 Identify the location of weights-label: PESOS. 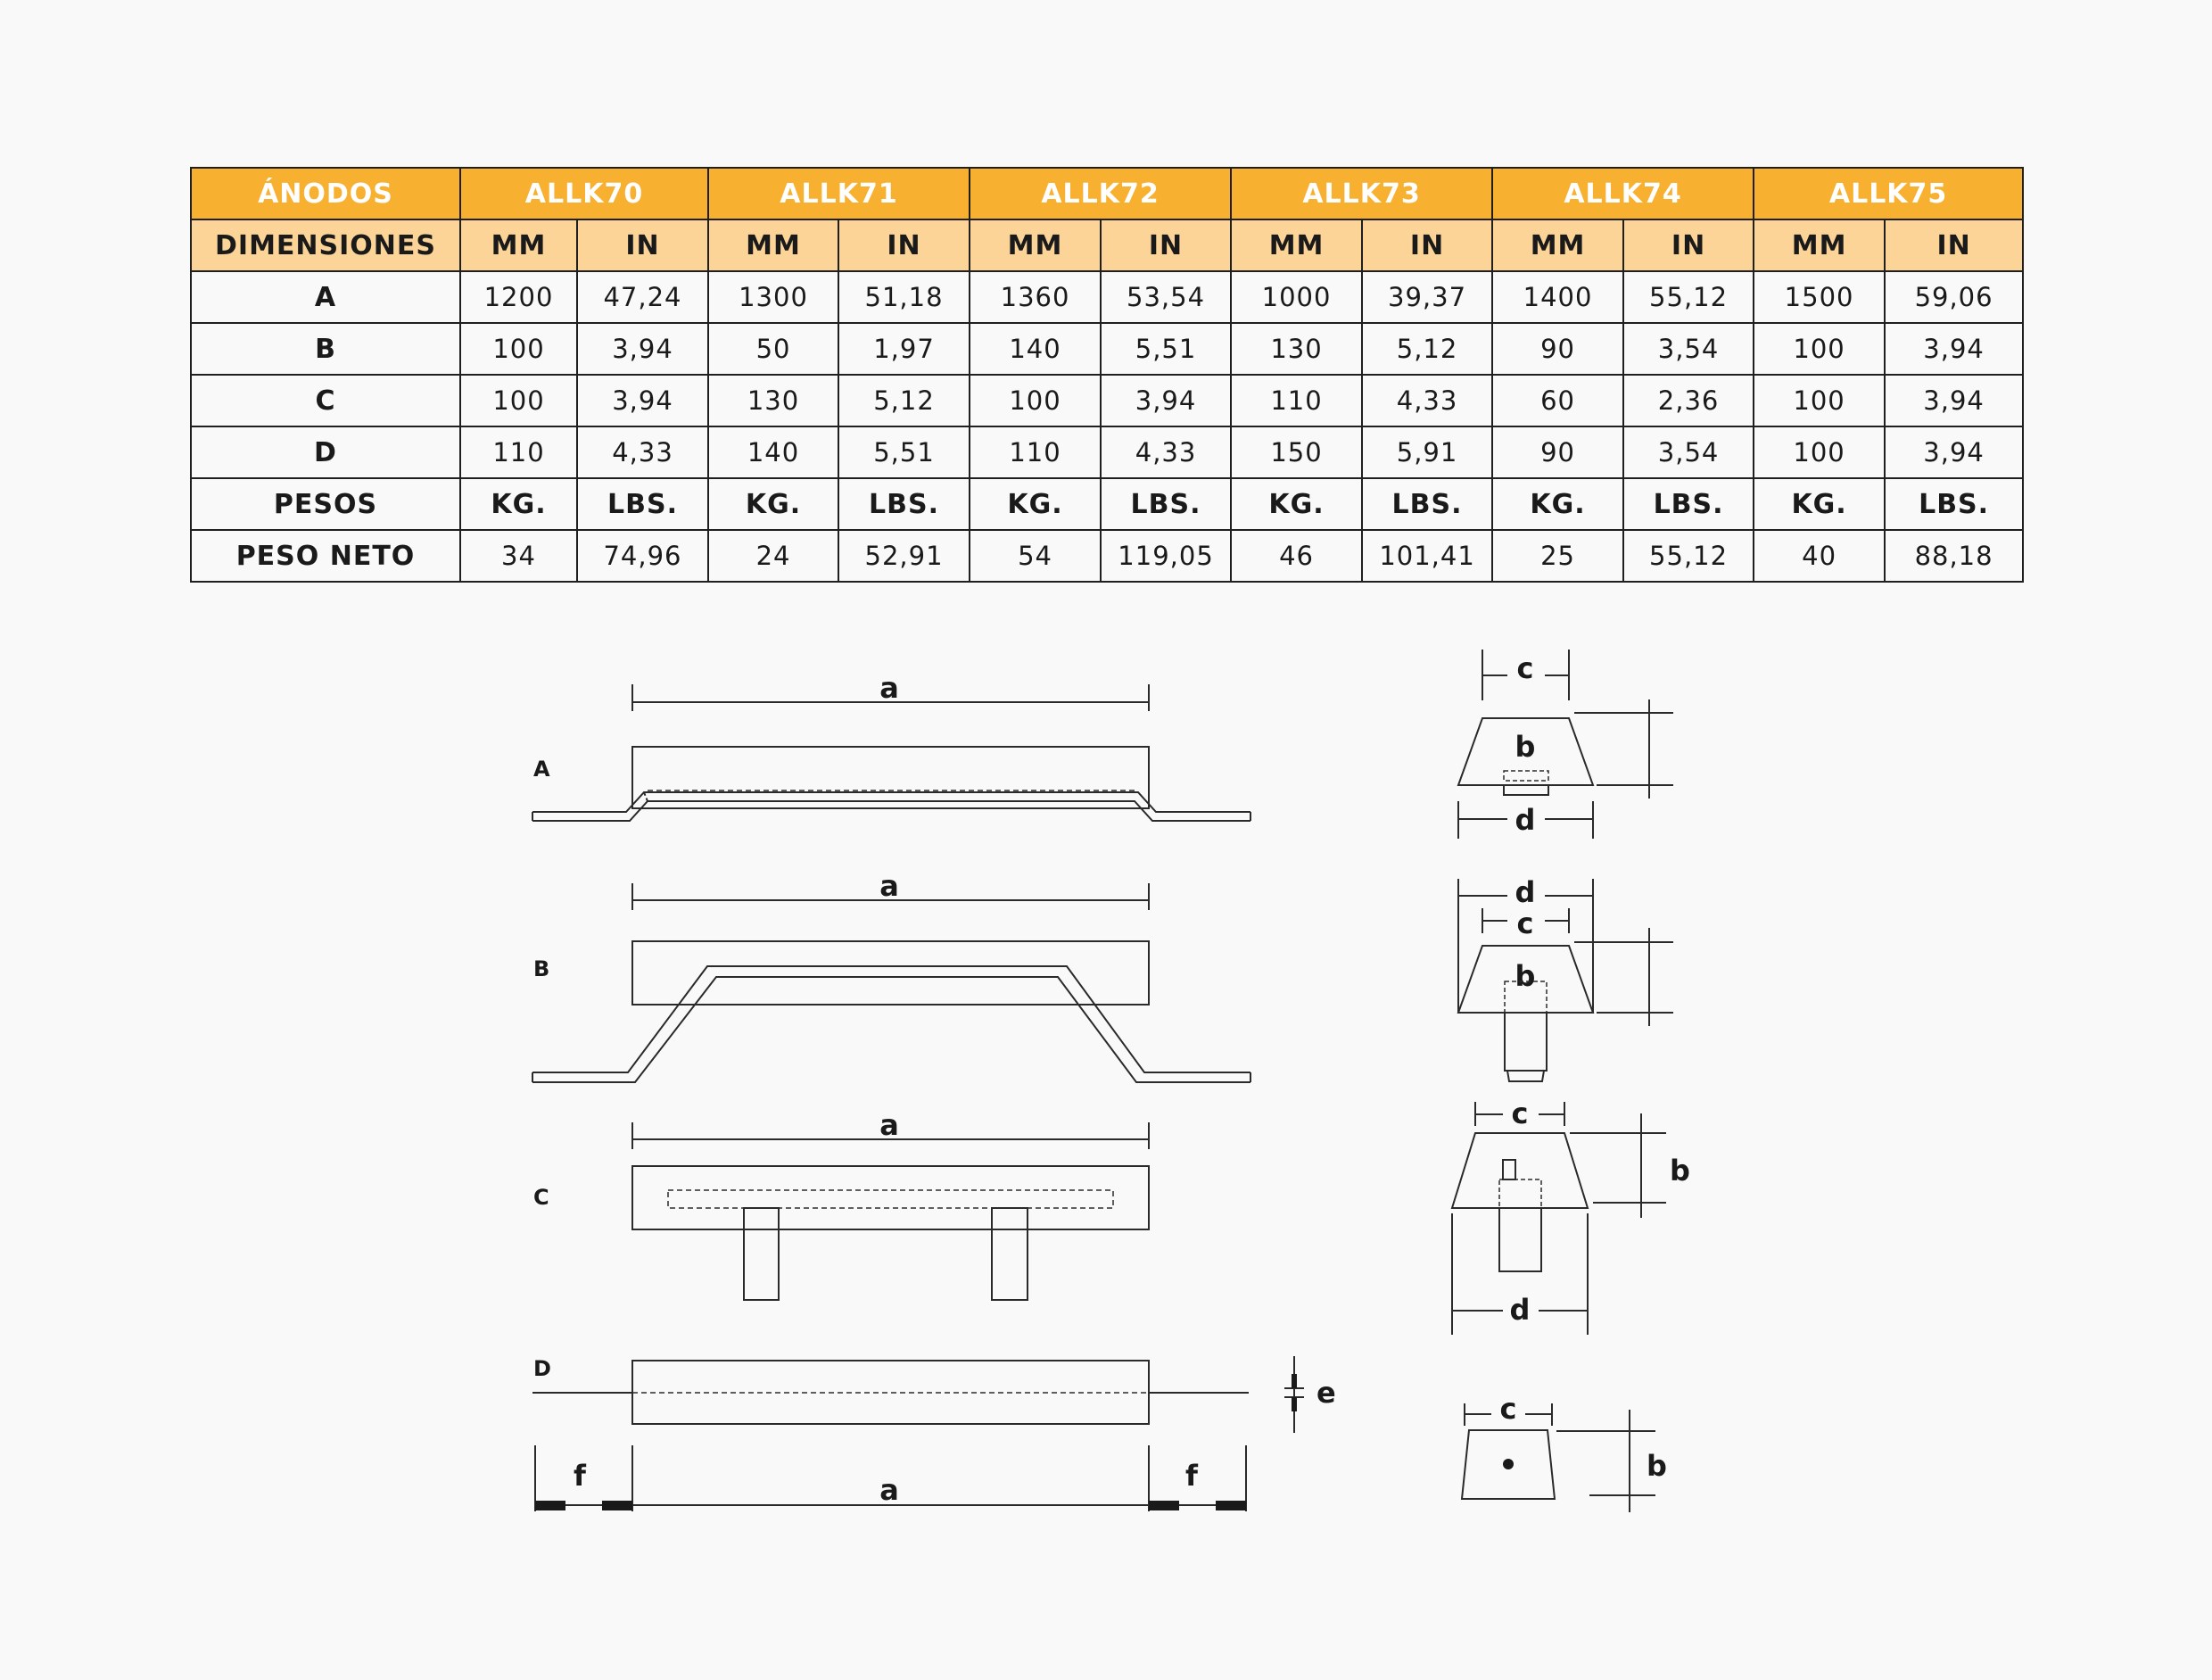
(326, 504).